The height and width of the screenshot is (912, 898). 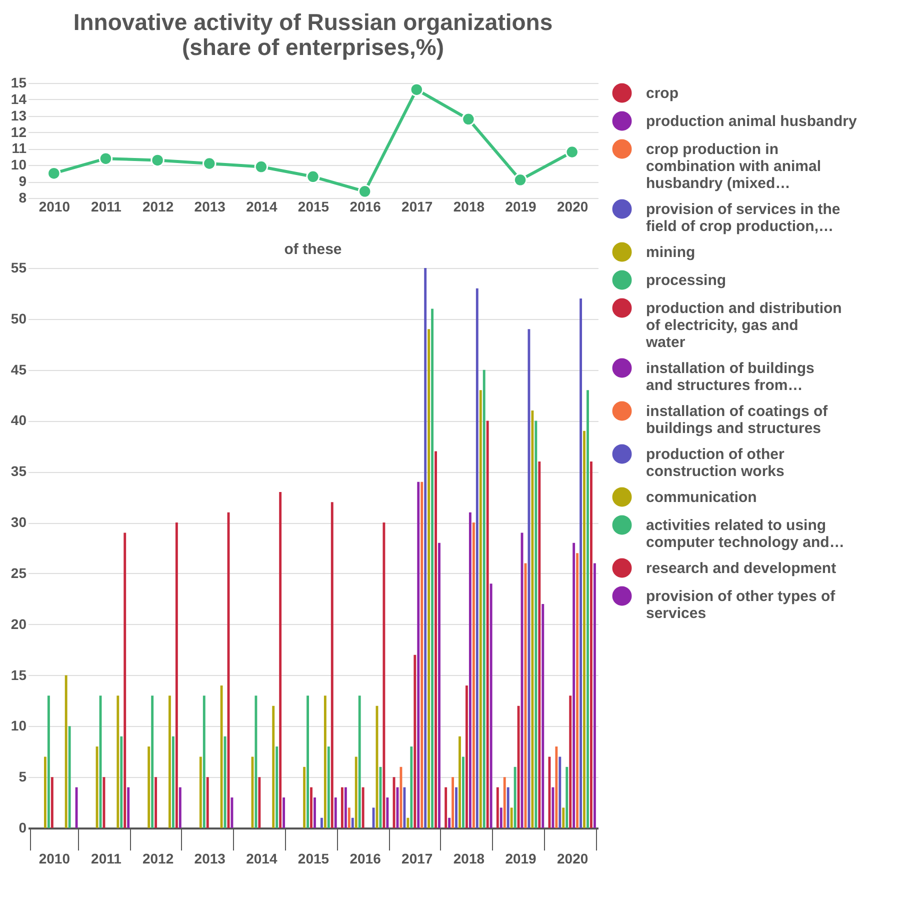 What do you see at coordinates (572, 206) in the screenshot?
I see `x-tick-label: 2020` at bounding box center [572, 206].